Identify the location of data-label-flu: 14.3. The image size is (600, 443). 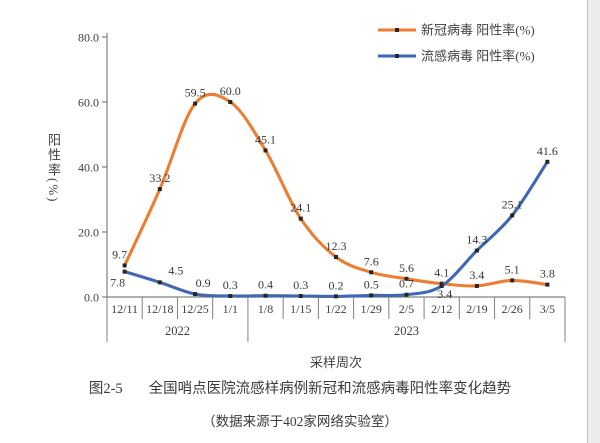
(476, 240).